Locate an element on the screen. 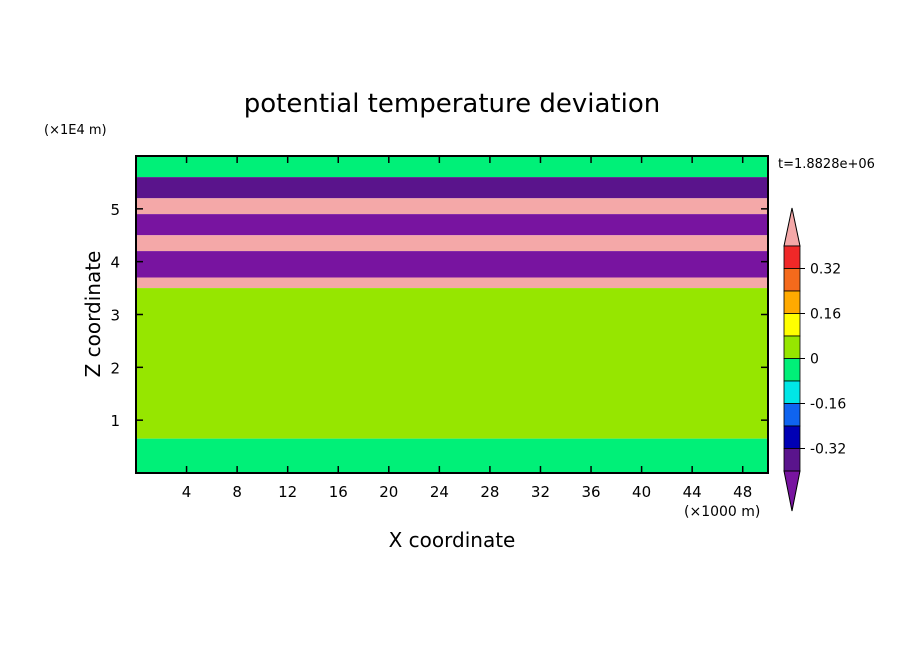 The image size is (904, 654). y-axis-label: Z coordinate is located at coordinates (93, 314).